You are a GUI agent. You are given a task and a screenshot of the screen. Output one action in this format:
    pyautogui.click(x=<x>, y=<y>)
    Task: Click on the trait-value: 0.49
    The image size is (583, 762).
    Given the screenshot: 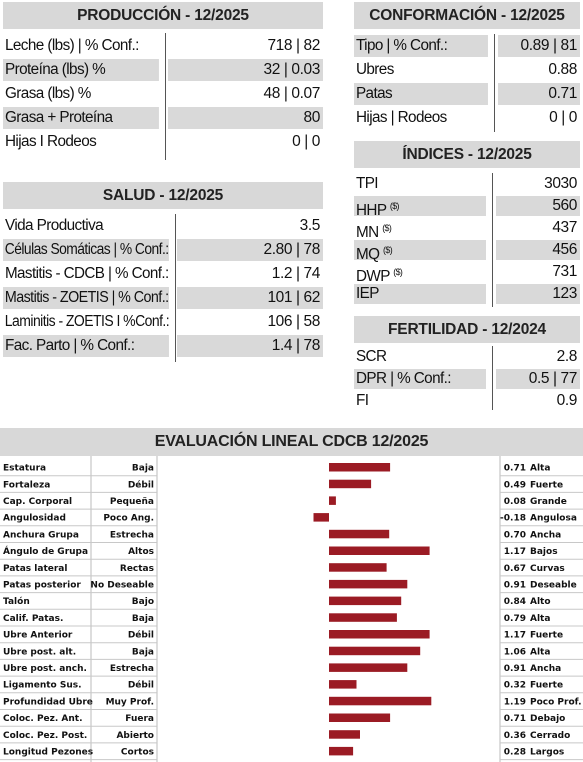 What is the action you would take?
    pyautogui.click(x=515, y=485)
    